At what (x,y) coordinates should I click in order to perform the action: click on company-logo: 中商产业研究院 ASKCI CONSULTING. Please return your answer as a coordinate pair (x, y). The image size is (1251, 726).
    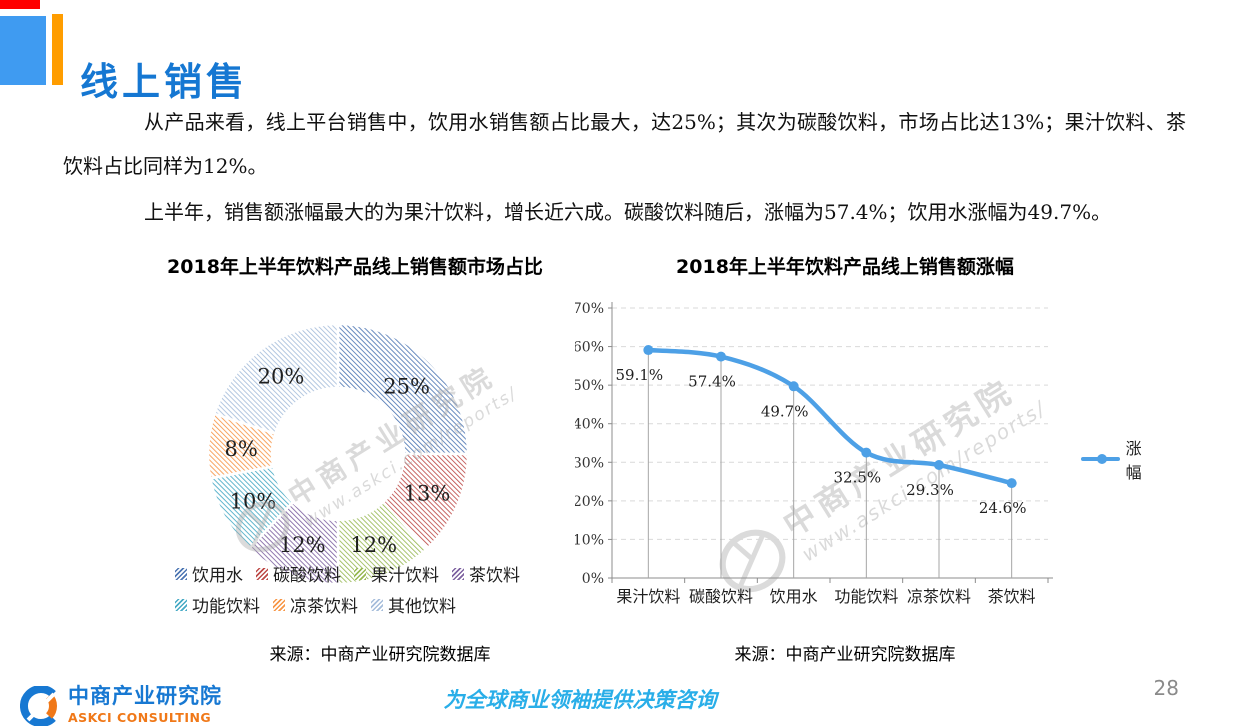
    Looking at the image, I should click on (121, 705).